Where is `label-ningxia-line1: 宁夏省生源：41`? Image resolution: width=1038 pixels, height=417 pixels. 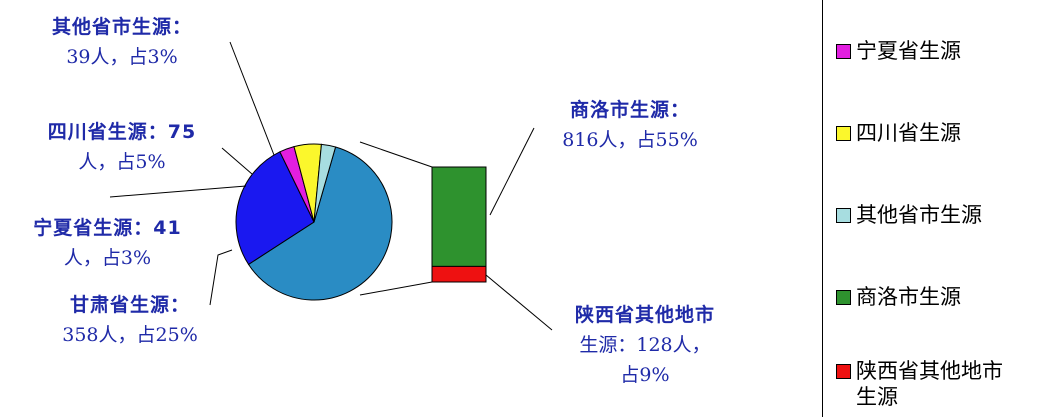 label-ningxia-line1: 宁夏省生源：41 is located at coordinates (107, 228).